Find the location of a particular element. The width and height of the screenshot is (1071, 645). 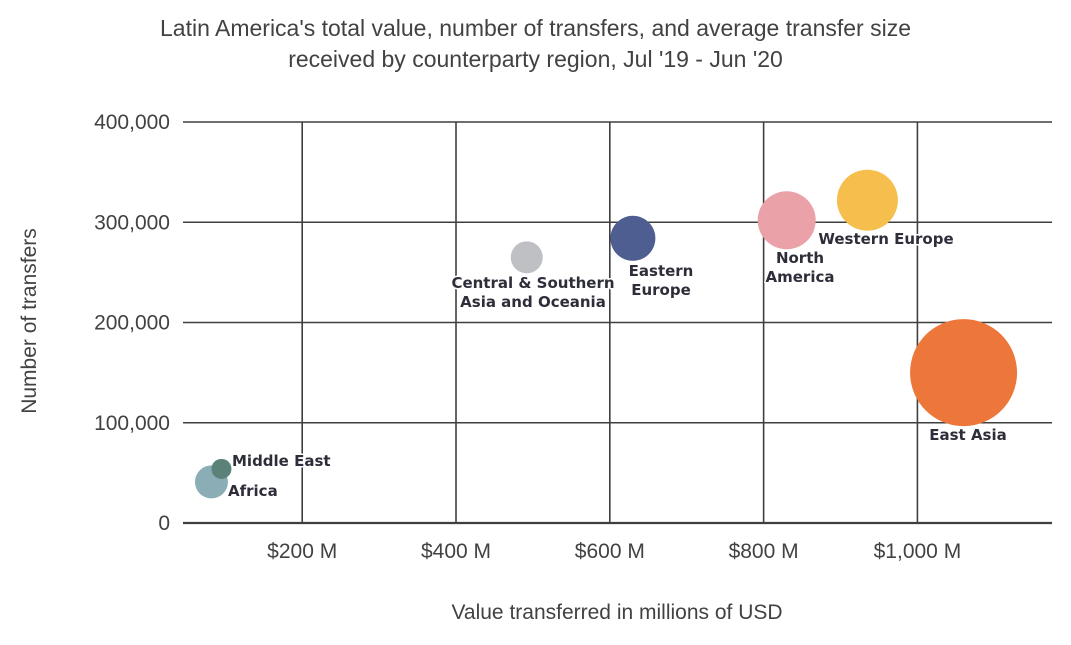

bubble-north-america is located at coordinates (786, 220).